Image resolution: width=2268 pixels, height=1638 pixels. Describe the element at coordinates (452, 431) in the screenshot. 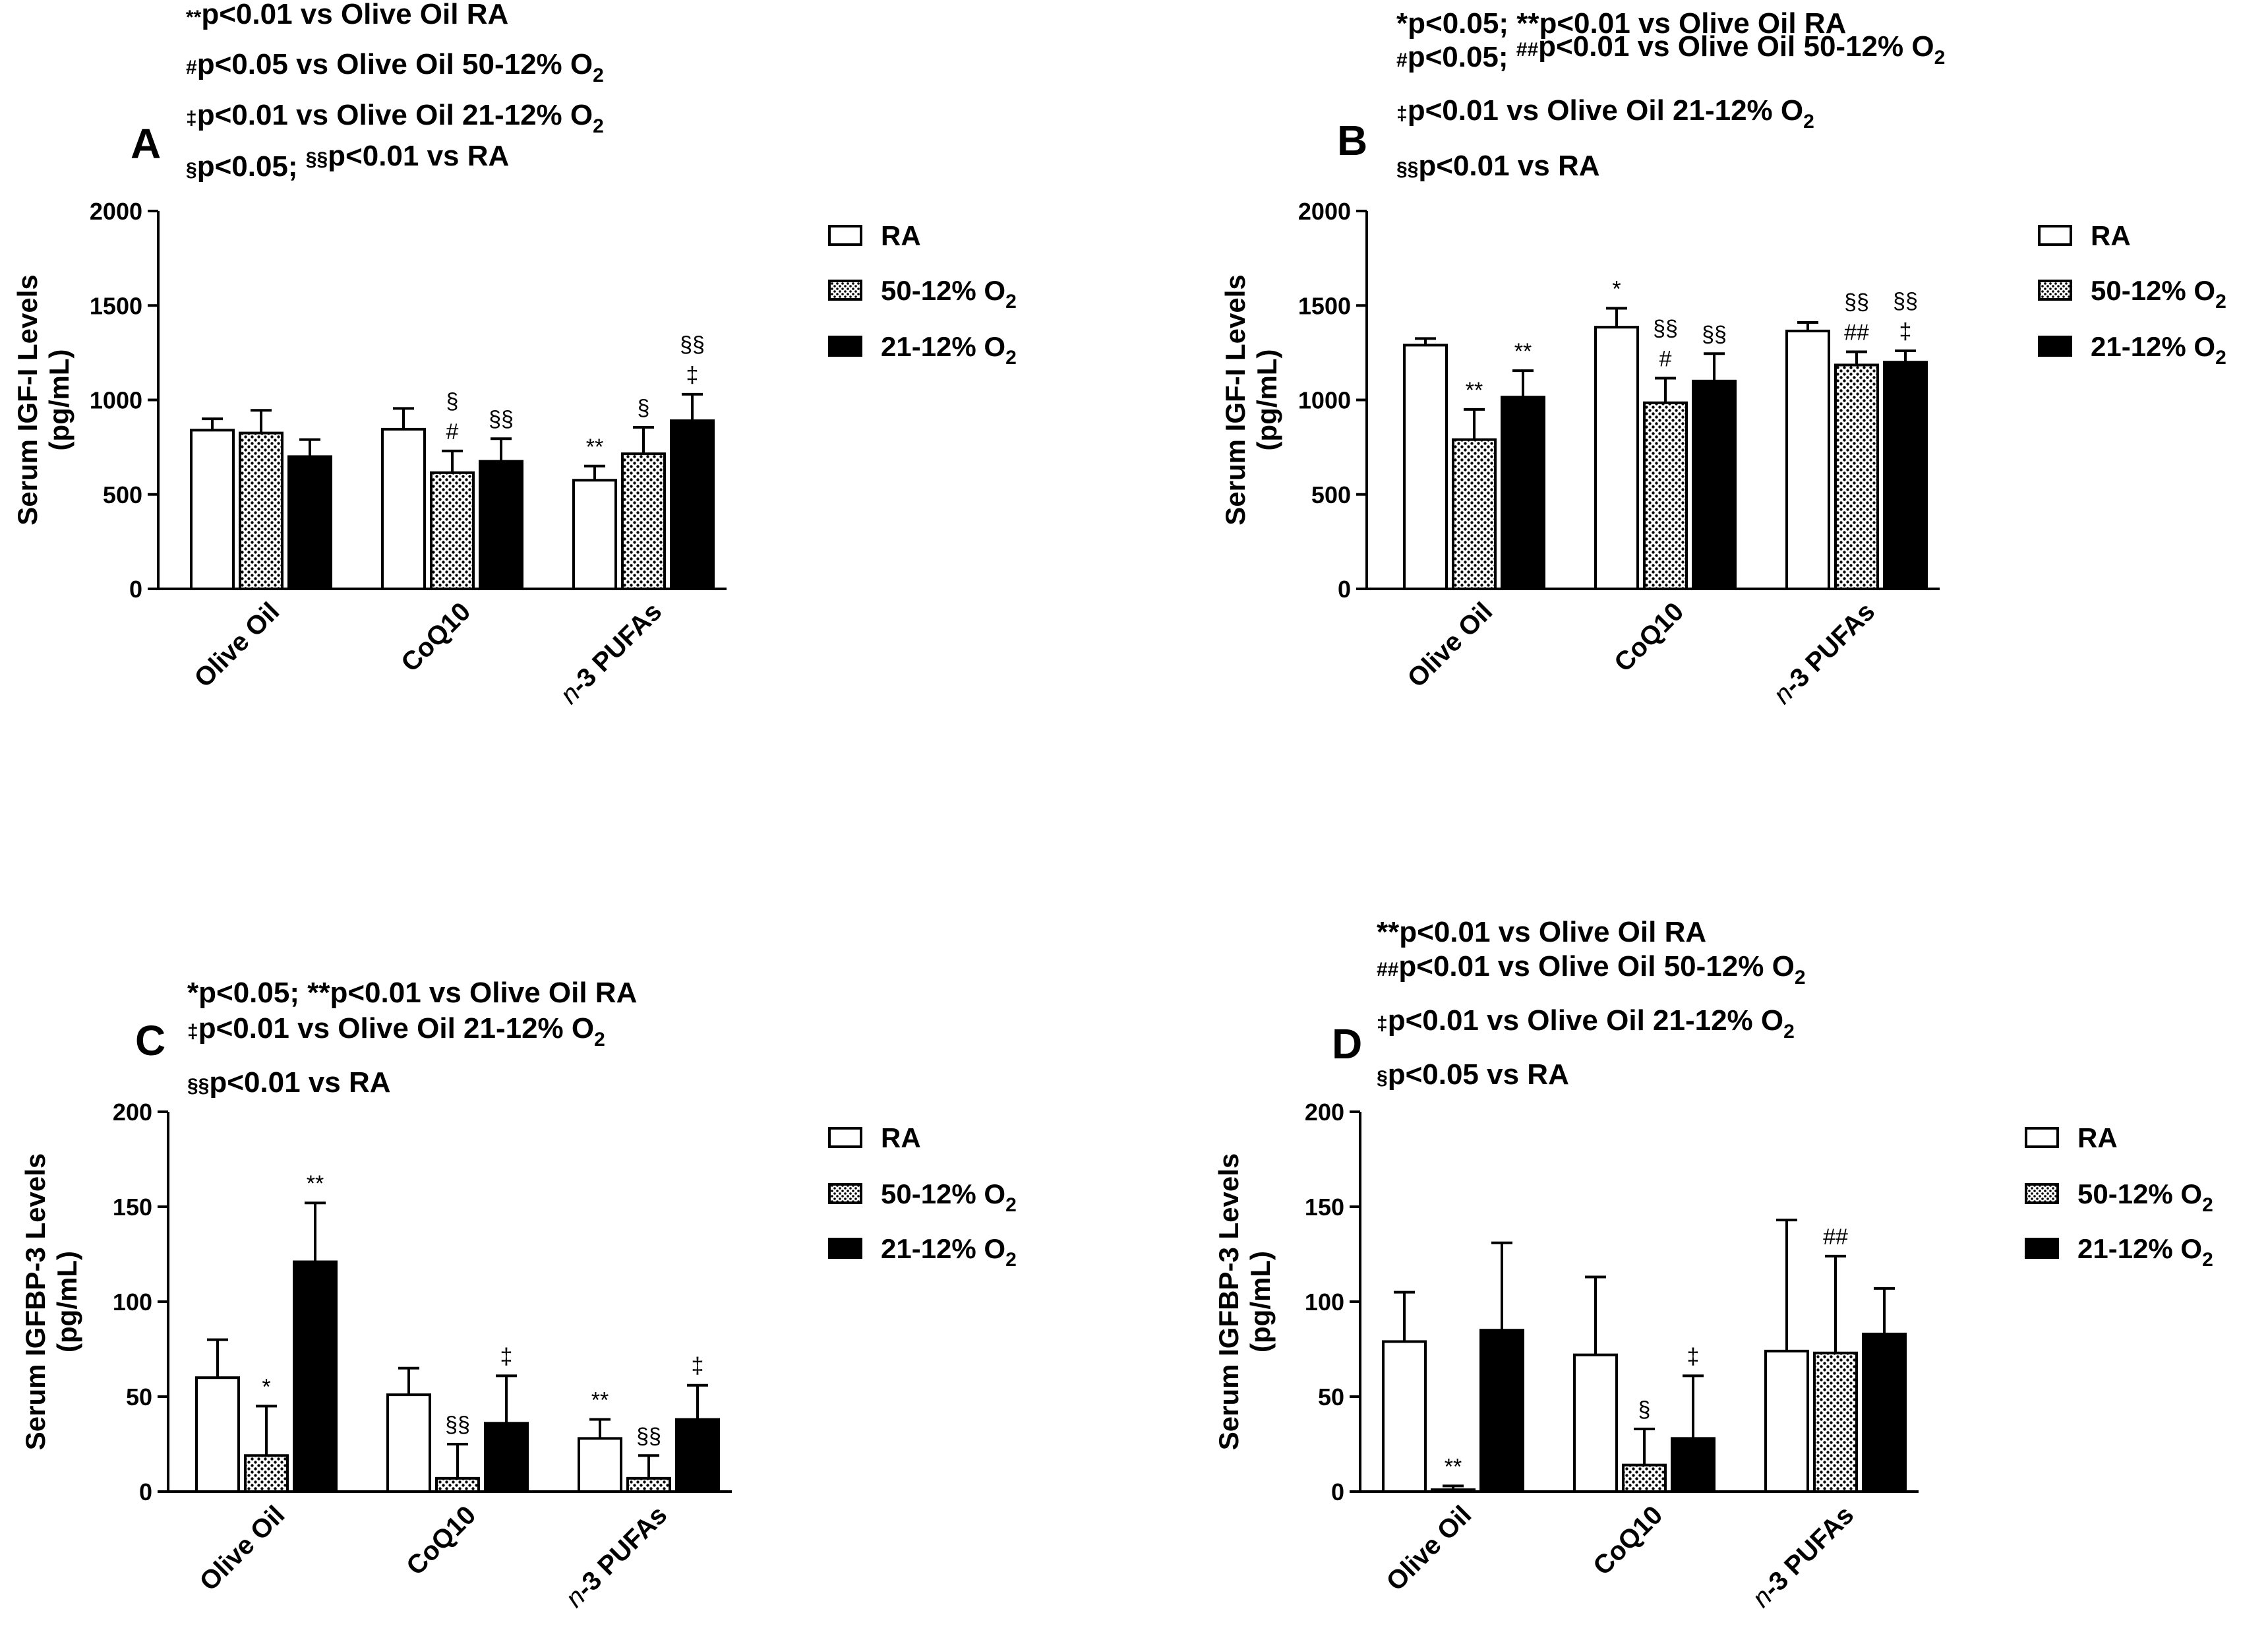

I see `significance-mark: #` at that location.